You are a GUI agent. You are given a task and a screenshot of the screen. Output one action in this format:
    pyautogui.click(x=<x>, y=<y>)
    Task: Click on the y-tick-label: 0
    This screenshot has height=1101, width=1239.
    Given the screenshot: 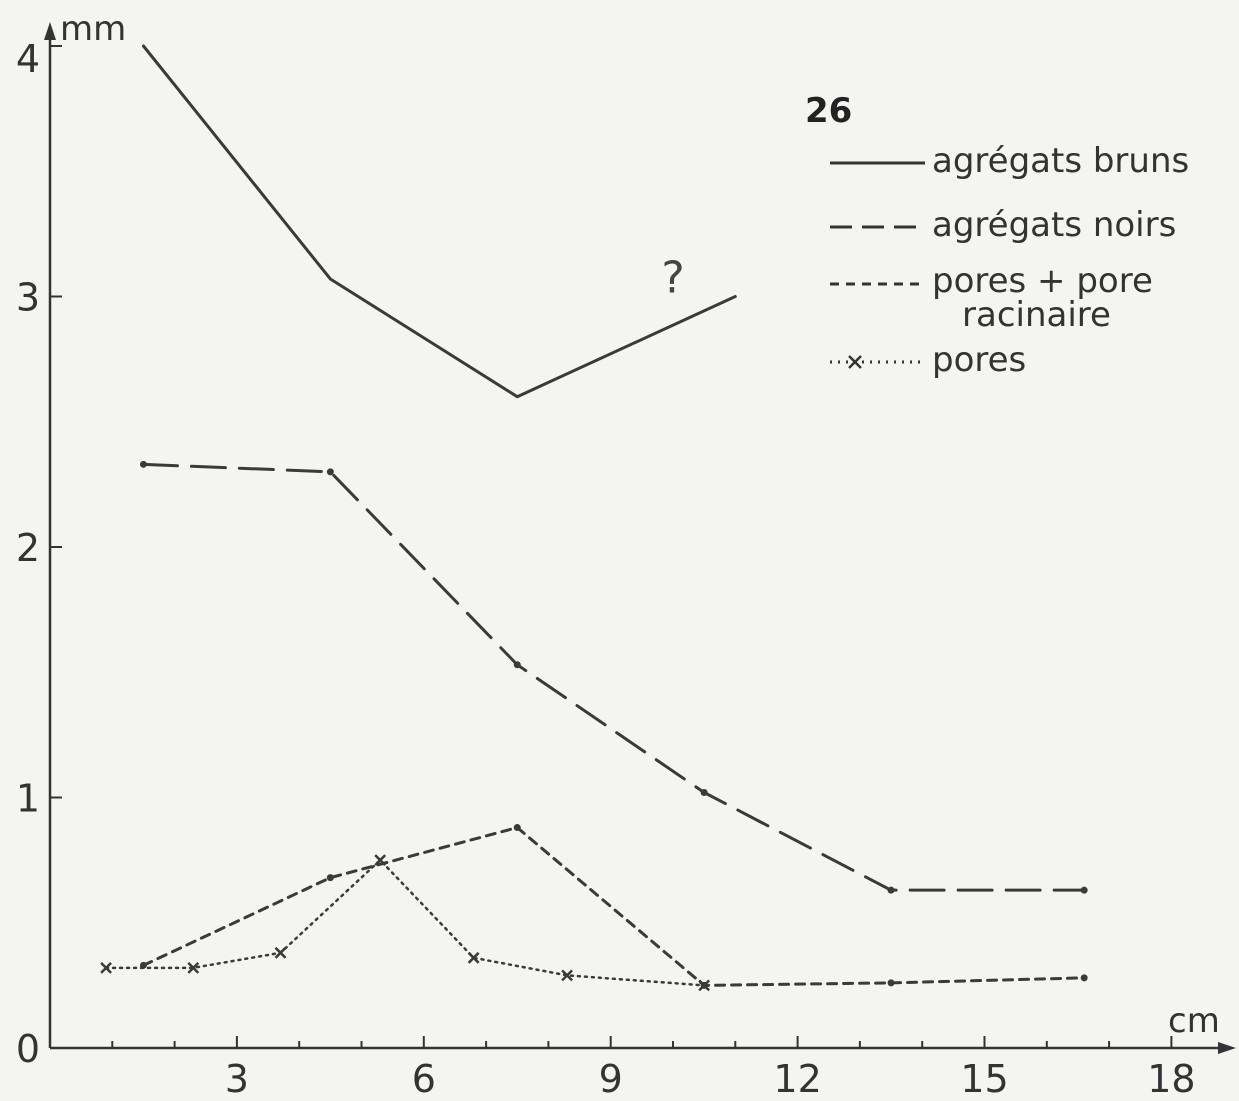 What is the action you would take?
    pyautogui.click(x=28, y=1049)
    